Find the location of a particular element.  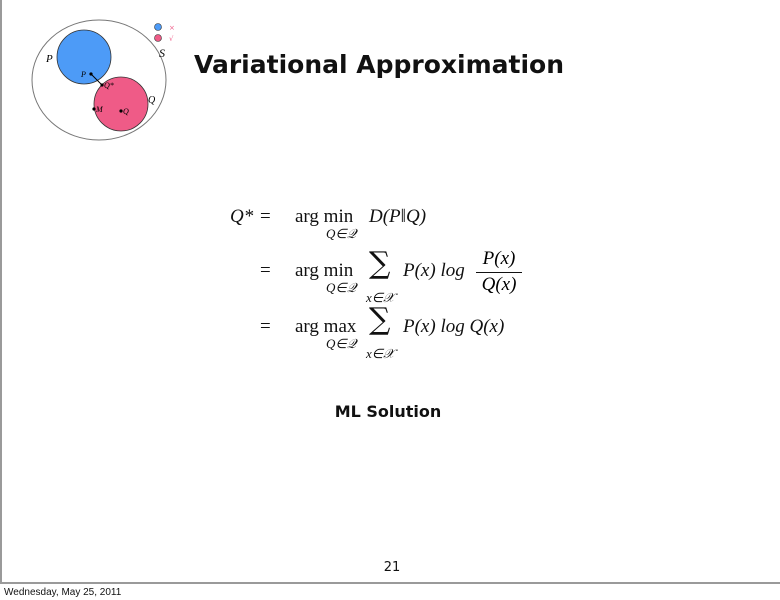

fraction-bar is located at coordinates (499, 272).